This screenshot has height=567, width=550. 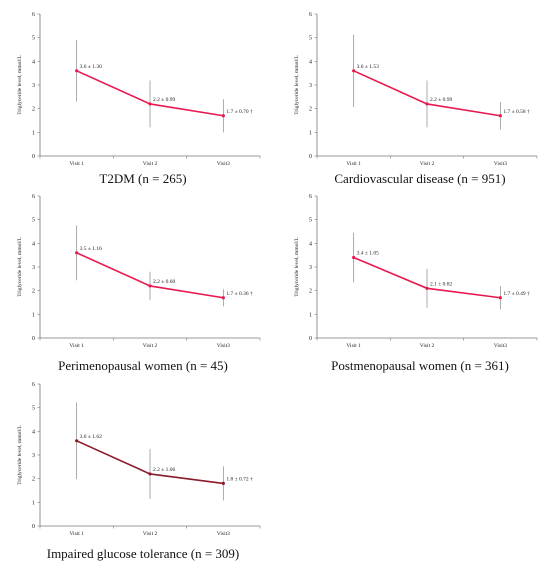 I want to click on data-label: 3.6 ± 1.30, so click(x=91, y=67).